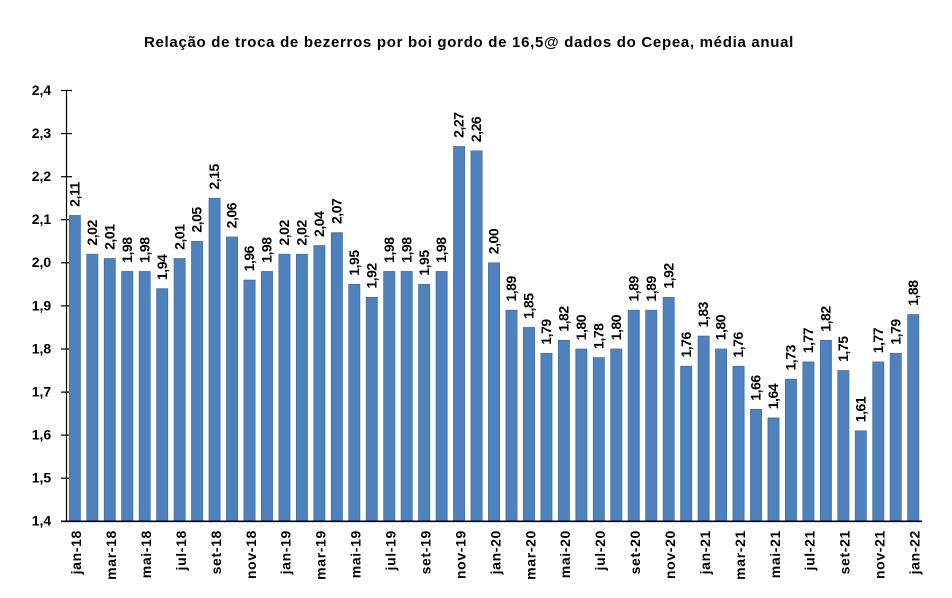  What do you see at coordinates (249, 258) in the screenshot?
I see `svg-text: 1,96` at bounding box center [249, 258].